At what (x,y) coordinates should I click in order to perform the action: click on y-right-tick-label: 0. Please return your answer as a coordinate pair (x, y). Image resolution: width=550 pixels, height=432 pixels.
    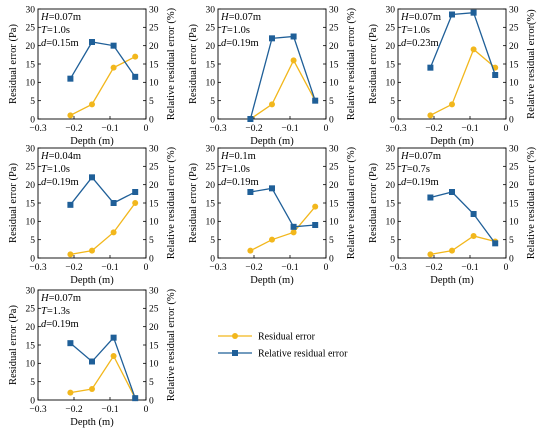
    Looking at the image, I should click on (511, 259).